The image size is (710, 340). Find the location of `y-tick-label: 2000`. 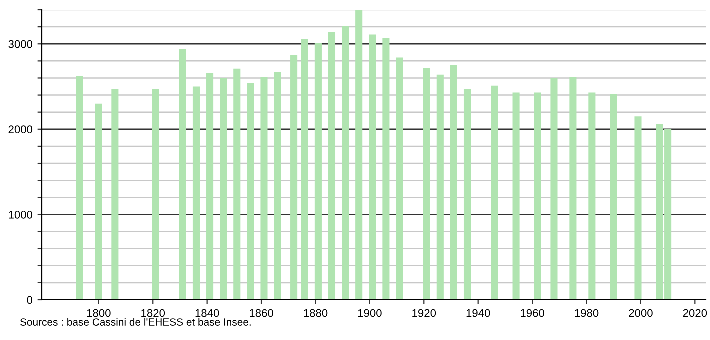

y-tick-label: 2000 is located at coordinates (20, 130).